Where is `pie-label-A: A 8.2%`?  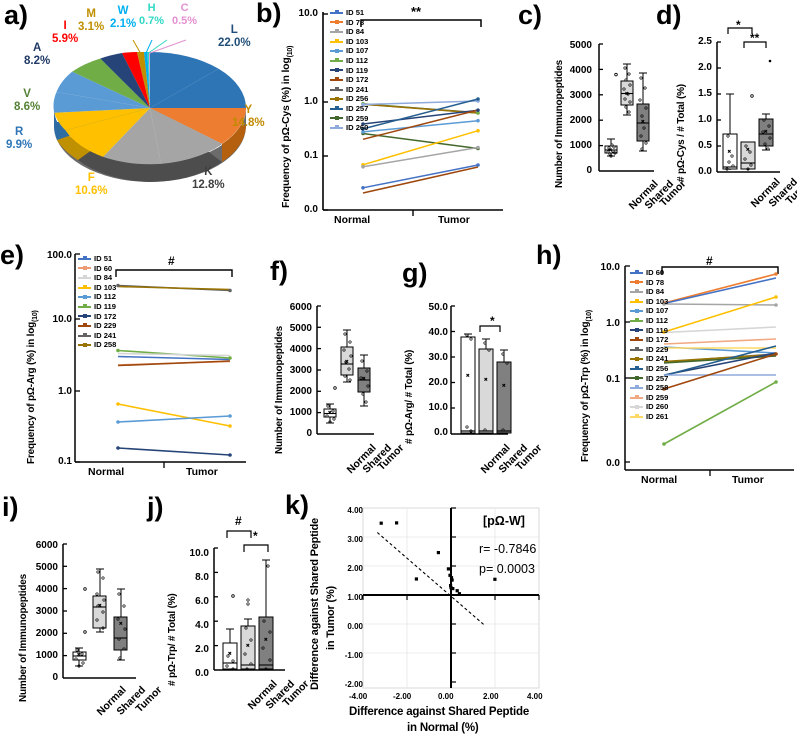
pie-label-A: A 8.2% is located at coordinates (37, 54).